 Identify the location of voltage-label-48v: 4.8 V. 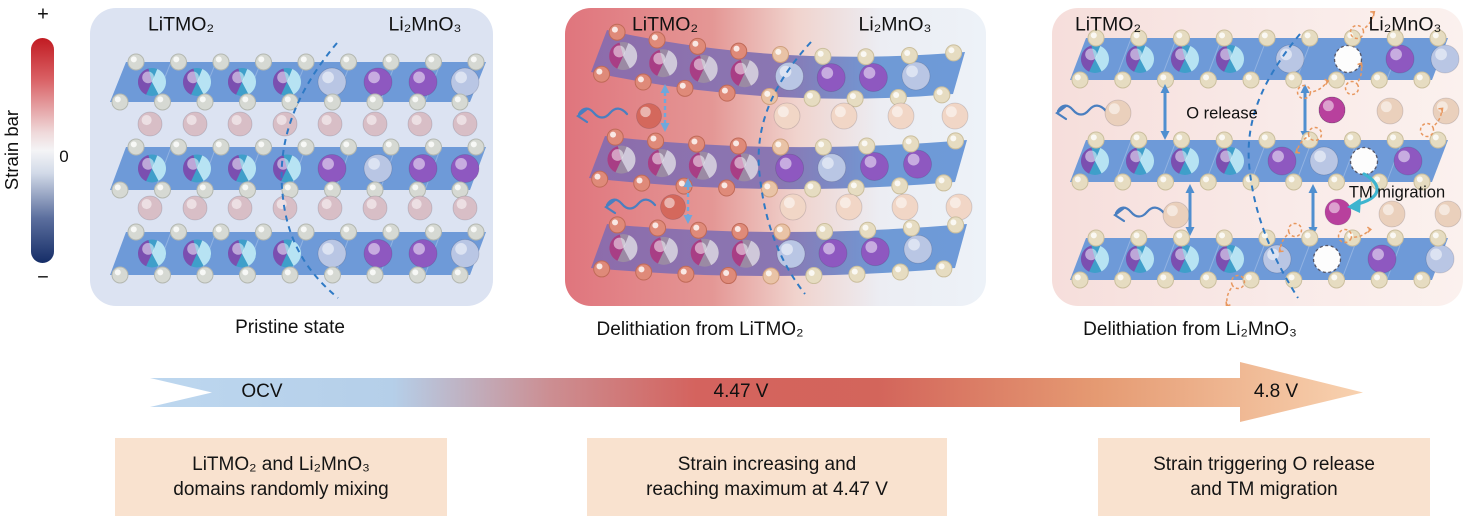
(1276, 391).